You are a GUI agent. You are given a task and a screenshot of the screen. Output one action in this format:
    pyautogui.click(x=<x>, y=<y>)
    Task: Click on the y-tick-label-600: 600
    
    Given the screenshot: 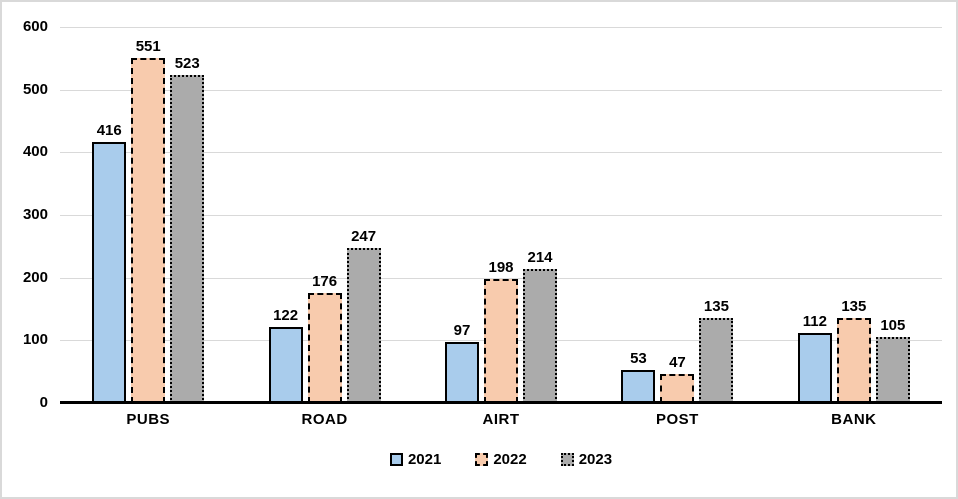 What is the action you would take?
    pyautogui.click(x=35, y=26)
    